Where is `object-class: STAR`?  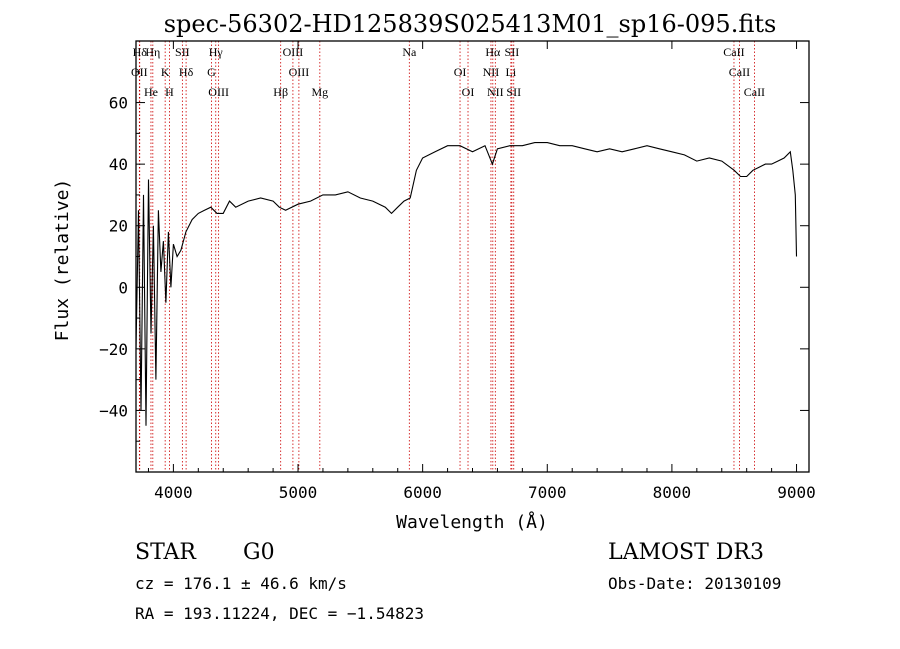 object-class: STAR is located at coordinates (166, 552).